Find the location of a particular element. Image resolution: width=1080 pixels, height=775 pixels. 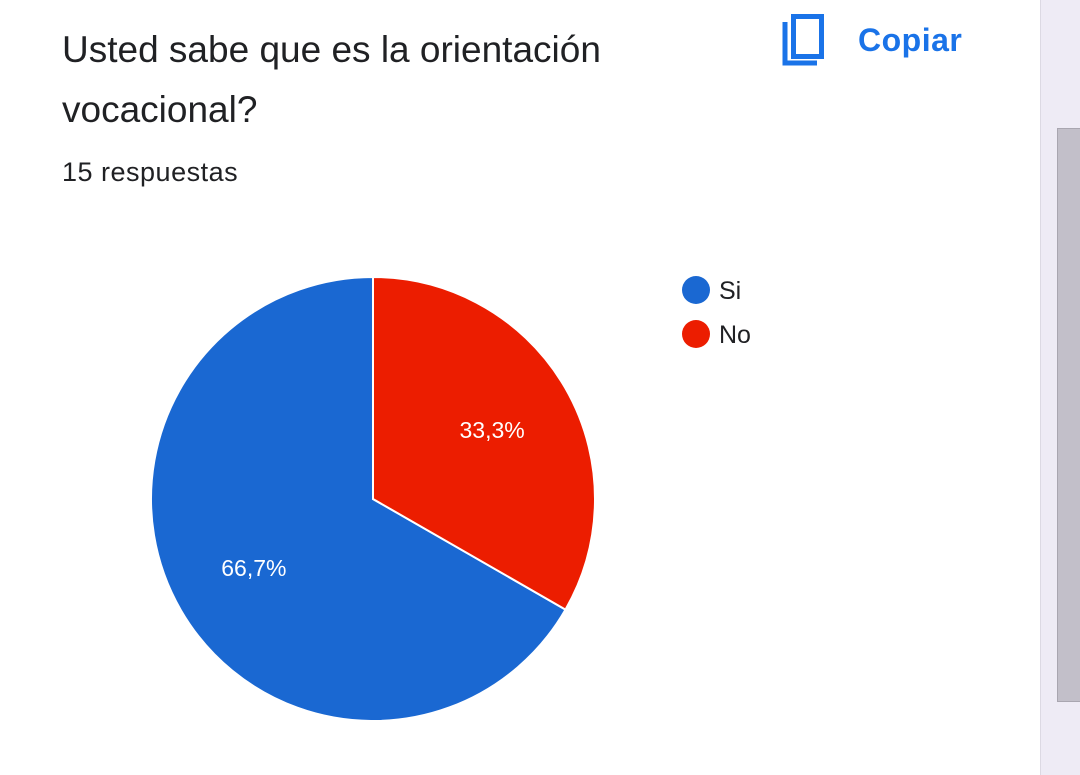

copy-button: Copiar is located at coordinates (871, 40).